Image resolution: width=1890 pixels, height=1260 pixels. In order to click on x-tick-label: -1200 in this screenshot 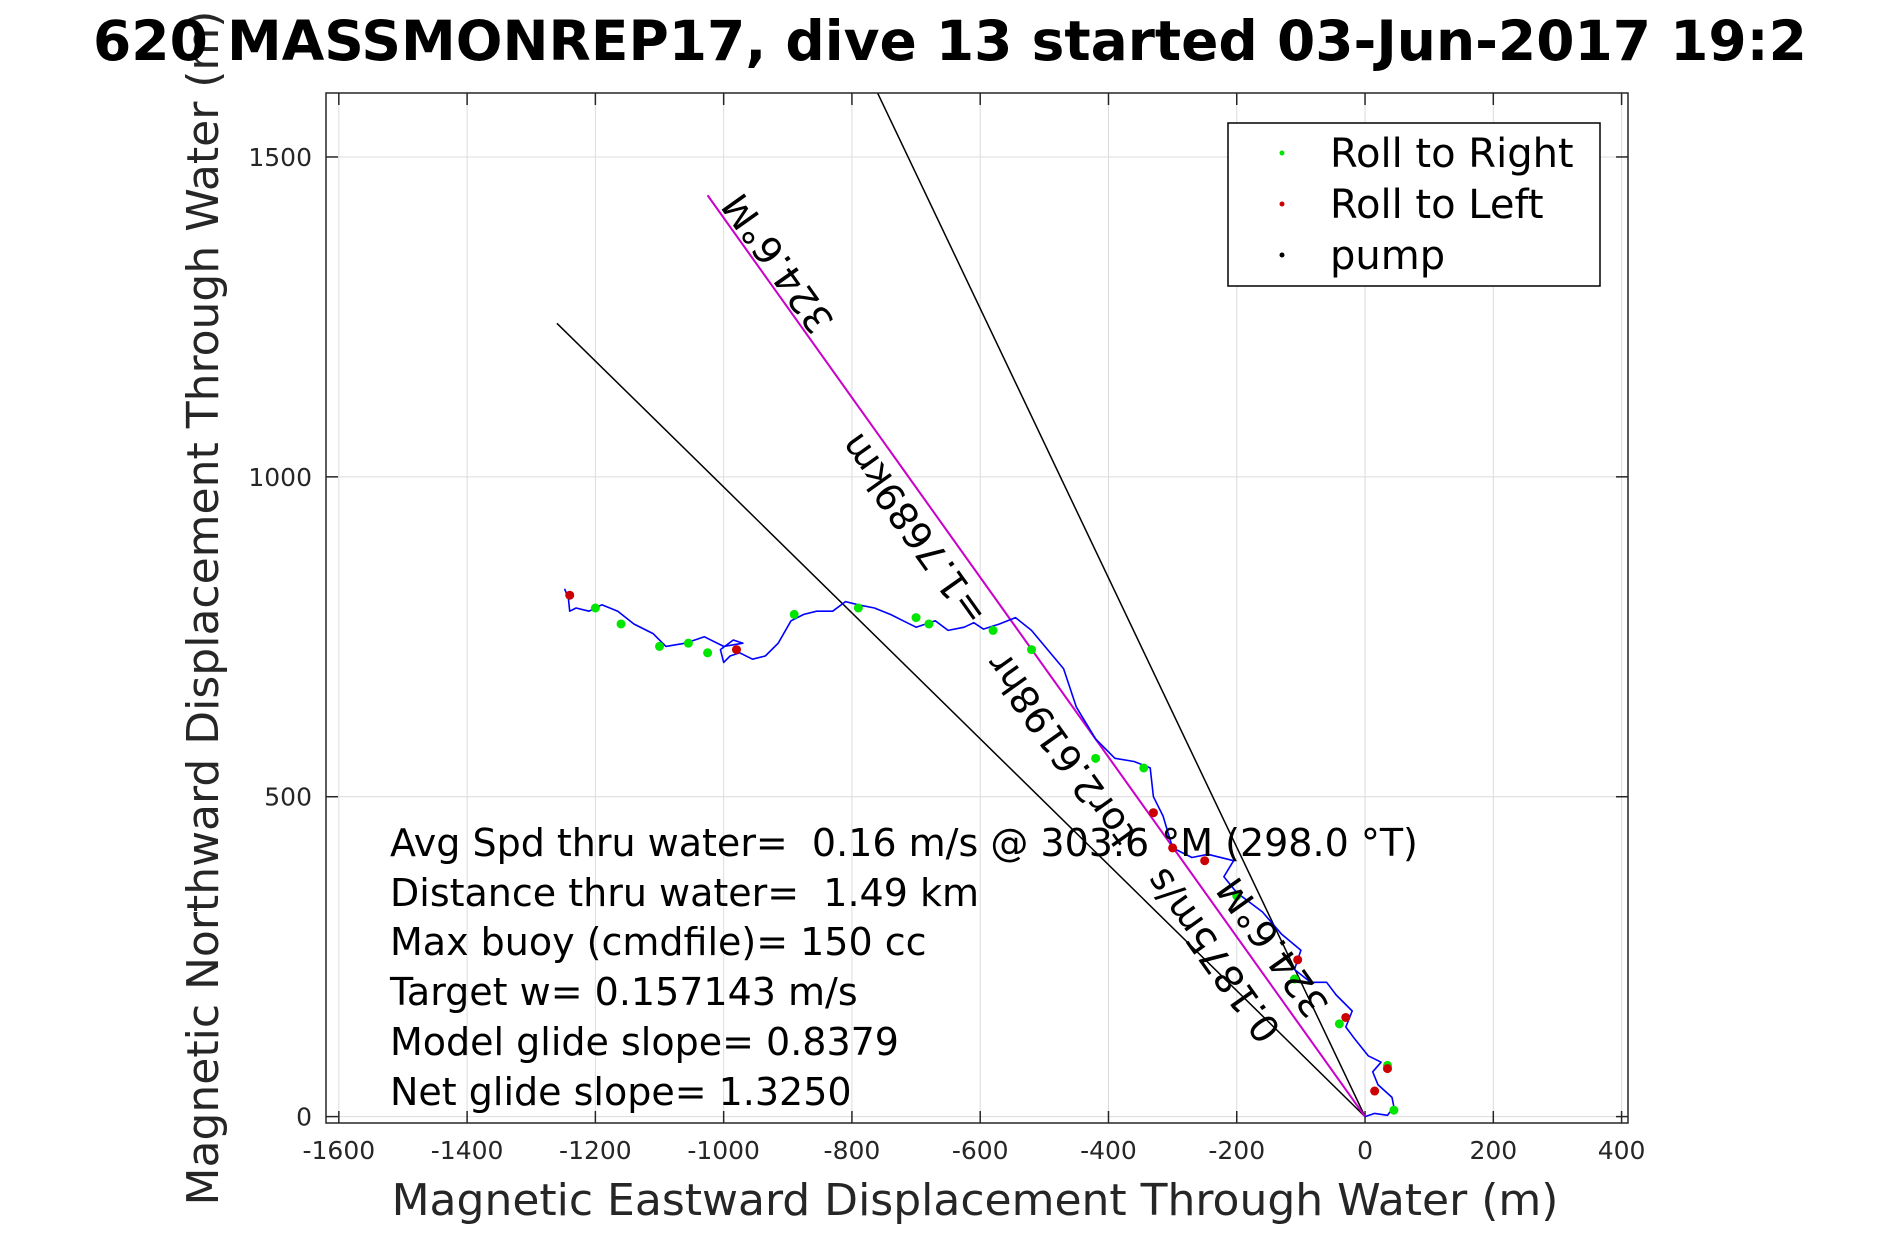, I will do `click(595, 1150)`.